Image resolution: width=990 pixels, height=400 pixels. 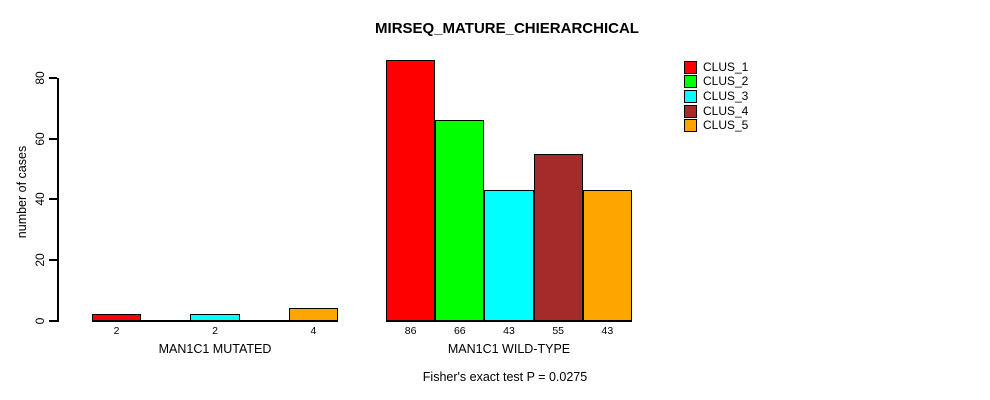 What do you see at coordinates (40, 320) in the screenshot?
I see `y-tick-label: 0` at bounding box center [40, 320].